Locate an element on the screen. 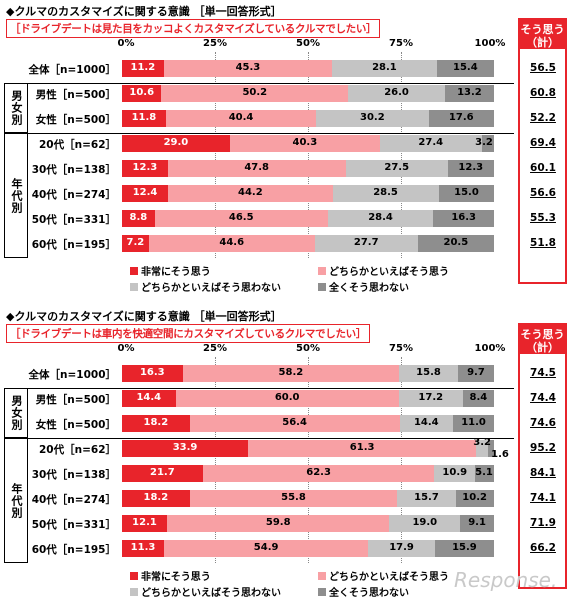 This screenshot has width=572, height=605. data-label: 11.2 is located at coordinates (143, 67).